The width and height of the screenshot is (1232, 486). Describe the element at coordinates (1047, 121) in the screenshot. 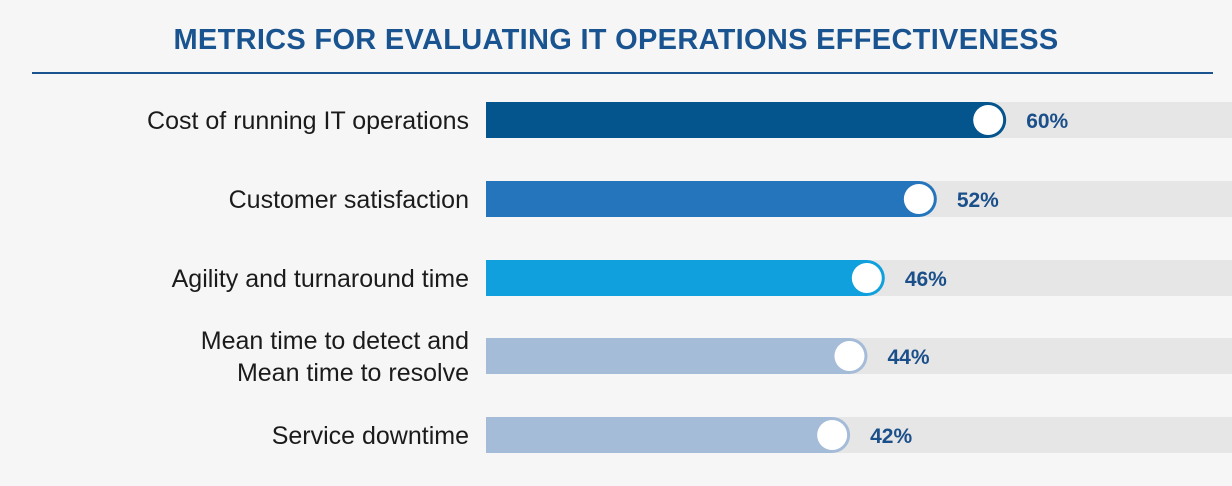

I see `value-label: 60%` at that location.